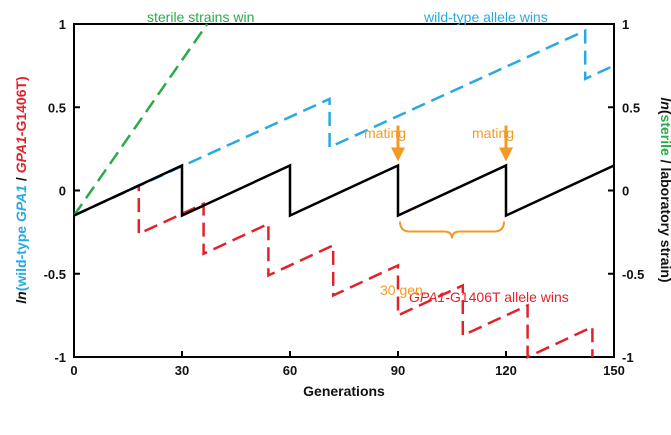 Image resolution: width=671 pixels, height=435 pixels. What do you see at coordinates (403, 290) in the screenshot?
I see `brace-label: 30 gen.` at bounding box center [403, 290].